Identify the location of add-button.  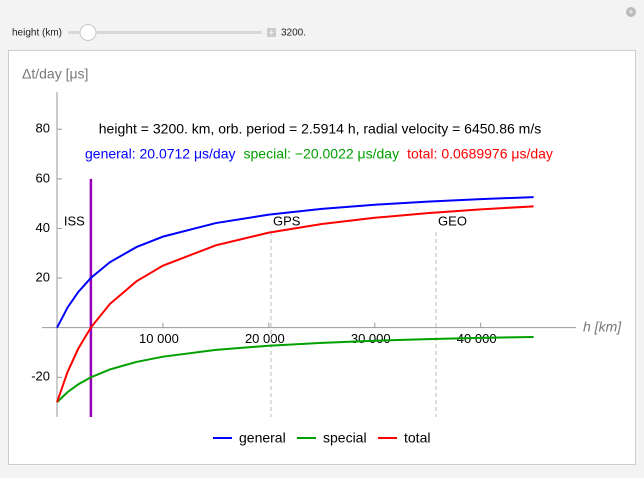
(631, 12).